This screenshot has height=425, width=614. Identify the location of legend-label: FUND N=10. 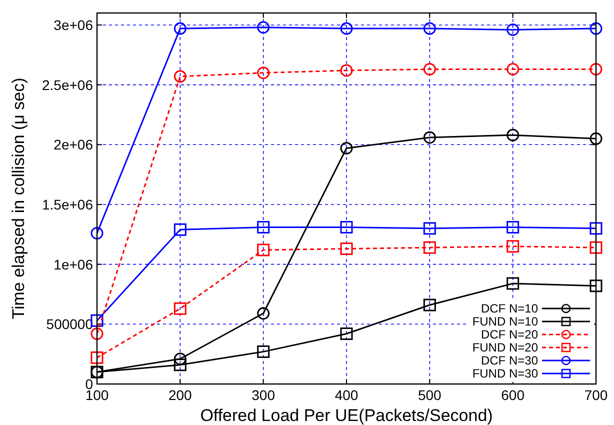
(505, 321).